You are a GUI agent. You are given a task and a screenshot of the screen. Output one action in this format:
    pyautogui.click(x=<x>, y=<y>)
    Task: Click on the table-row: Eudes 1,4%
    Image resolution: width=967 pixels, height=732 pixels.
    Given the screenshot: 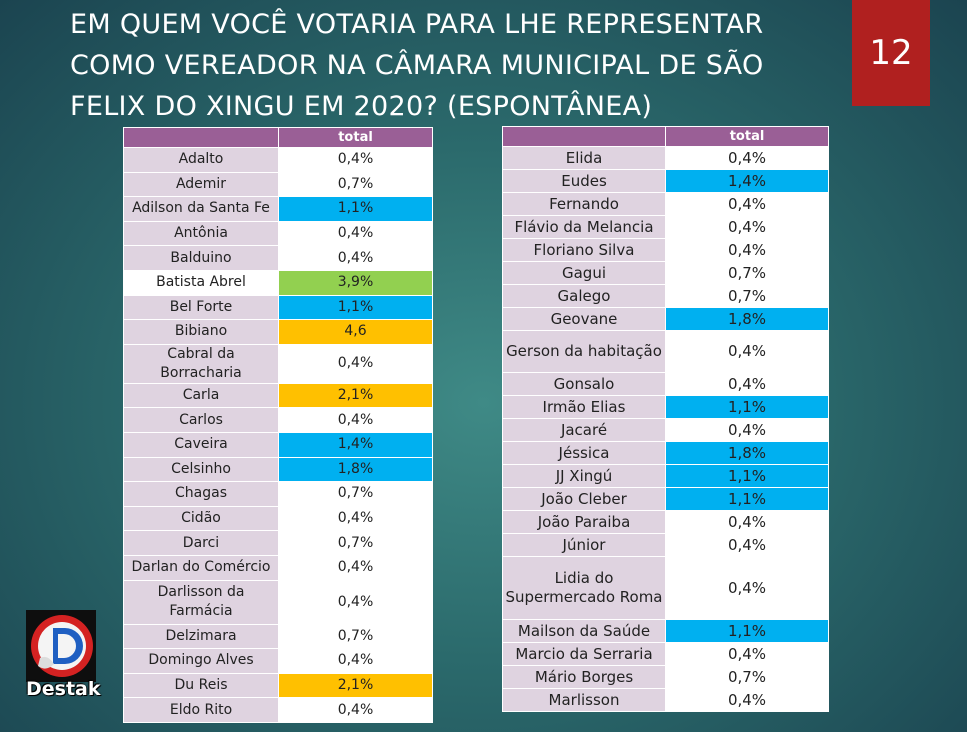 What is the action you would take?
    pyautogui.click(x=665, y=181)
    